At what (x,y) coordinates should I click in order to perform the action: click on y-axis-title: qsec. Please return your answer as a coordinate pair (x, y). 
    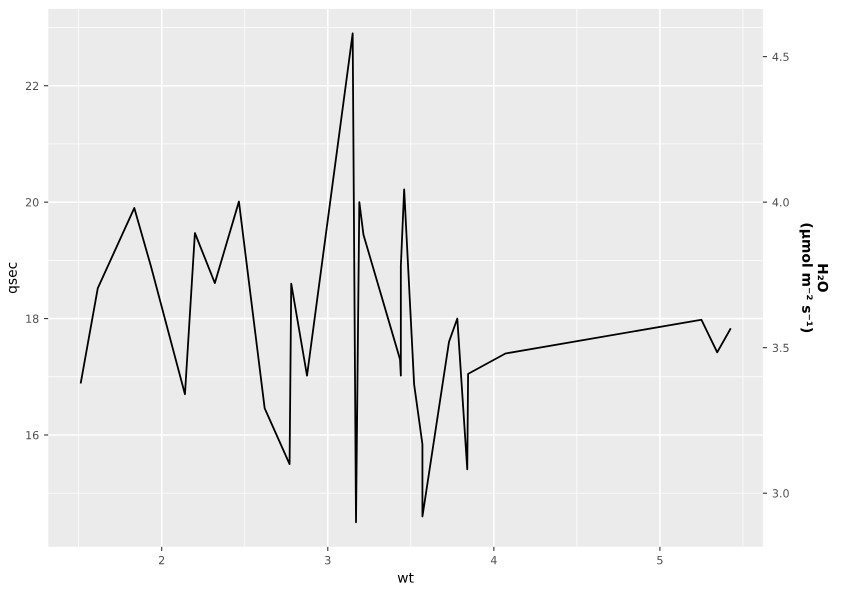
    Looking at the image, I should click on (14, 278).